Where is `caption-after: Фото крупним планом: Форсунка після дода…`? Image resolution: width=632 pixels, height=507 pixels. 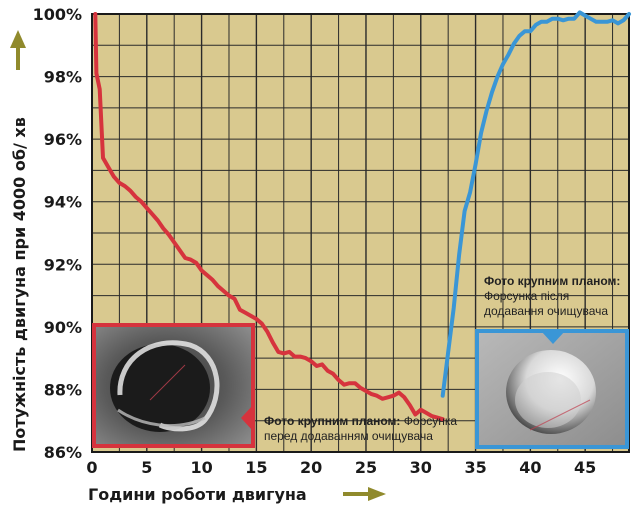
caption-after: Фото крупним планом: Форсунка після дода… is located at coordinates (554, 296).